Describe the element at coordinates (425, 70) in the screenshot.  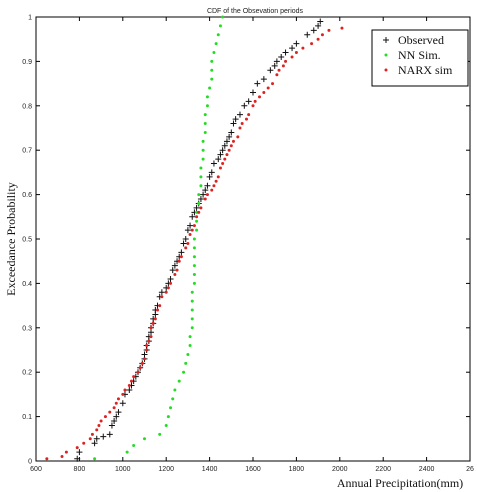
I see `legend-label: NARX sim` at that location.